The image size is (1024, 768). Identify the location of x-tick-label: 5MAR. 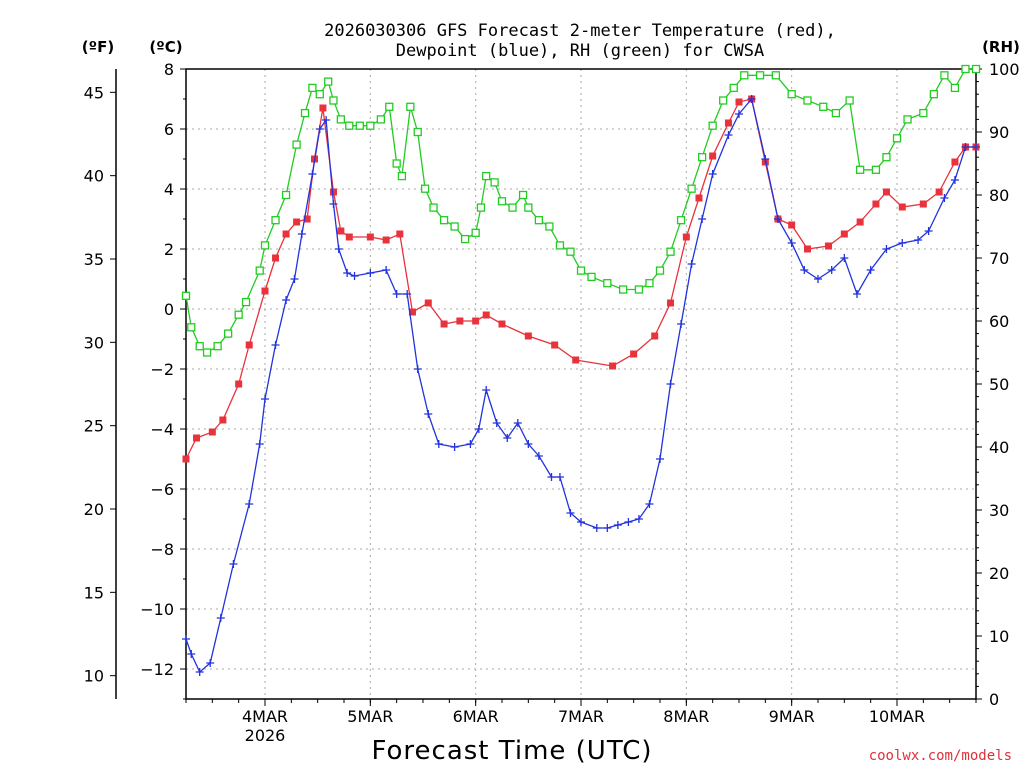
(370, 716).